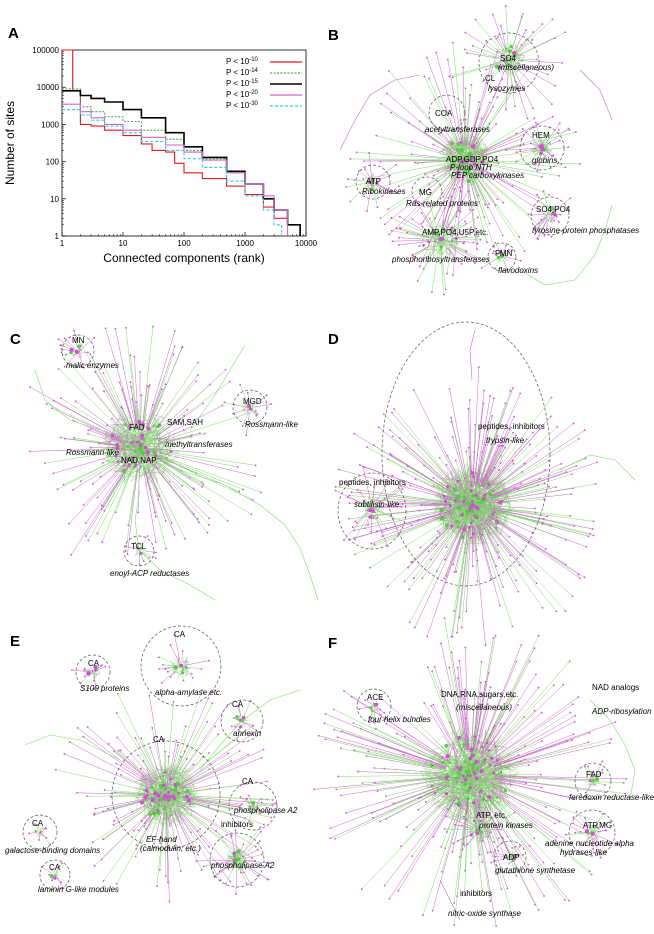 This screenshot has width=654, height=934. I want to click on y-axis-label: Number of sites, so click(10, 143).